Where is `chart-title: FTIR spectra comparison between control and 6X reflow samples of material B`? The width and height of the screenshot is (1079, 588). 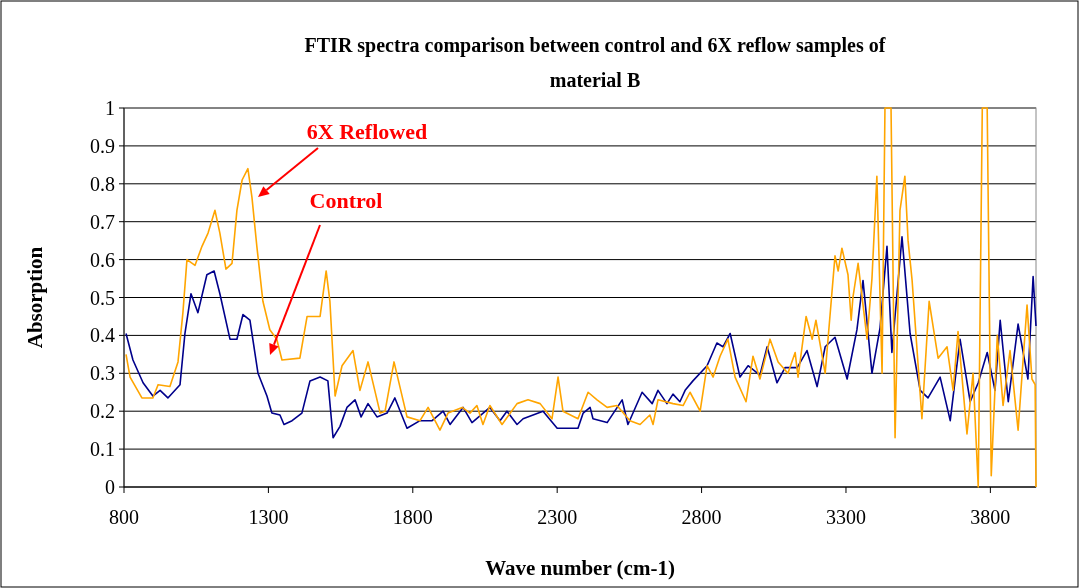 chart-title: FTIR spectra comparison between control and 6X reflow samples of material B is located at coordinates (595, 62).